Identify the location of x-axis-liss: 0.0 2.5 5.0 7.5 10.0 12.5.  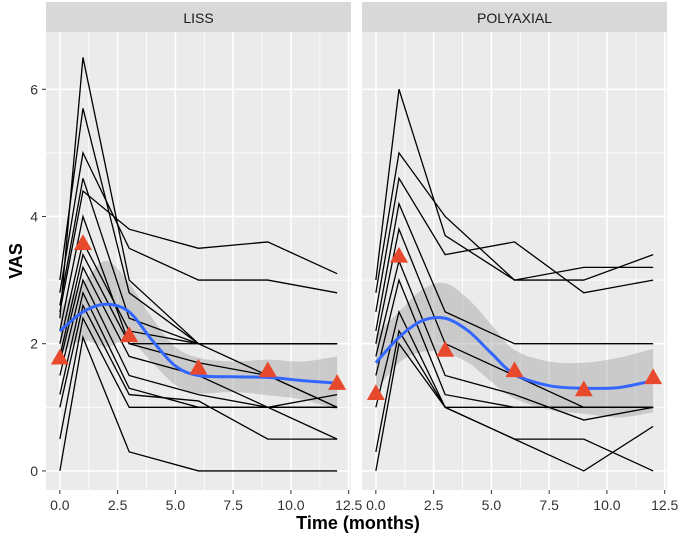
(206, 501).